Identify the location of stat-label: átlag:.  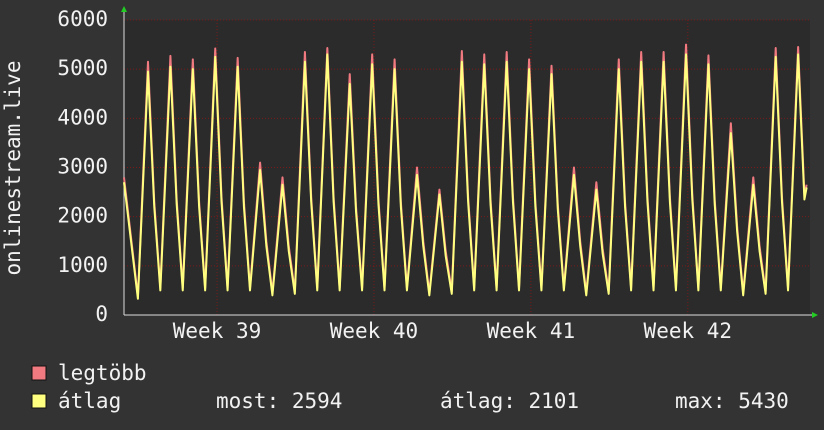
(478, 401).